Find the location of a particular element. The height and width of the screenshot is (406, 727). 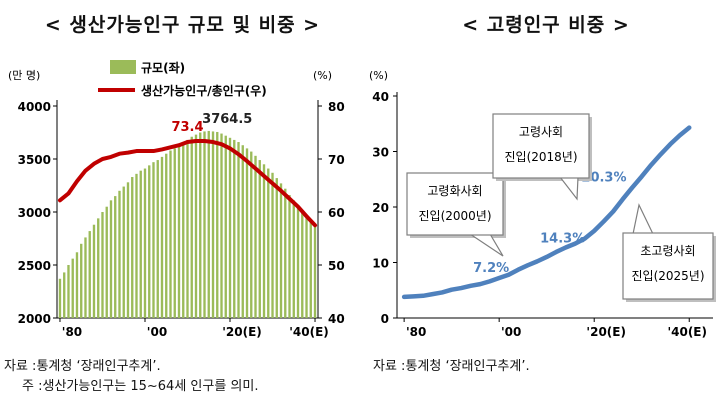

working-age-share-line is located at coordinates (187, 183).